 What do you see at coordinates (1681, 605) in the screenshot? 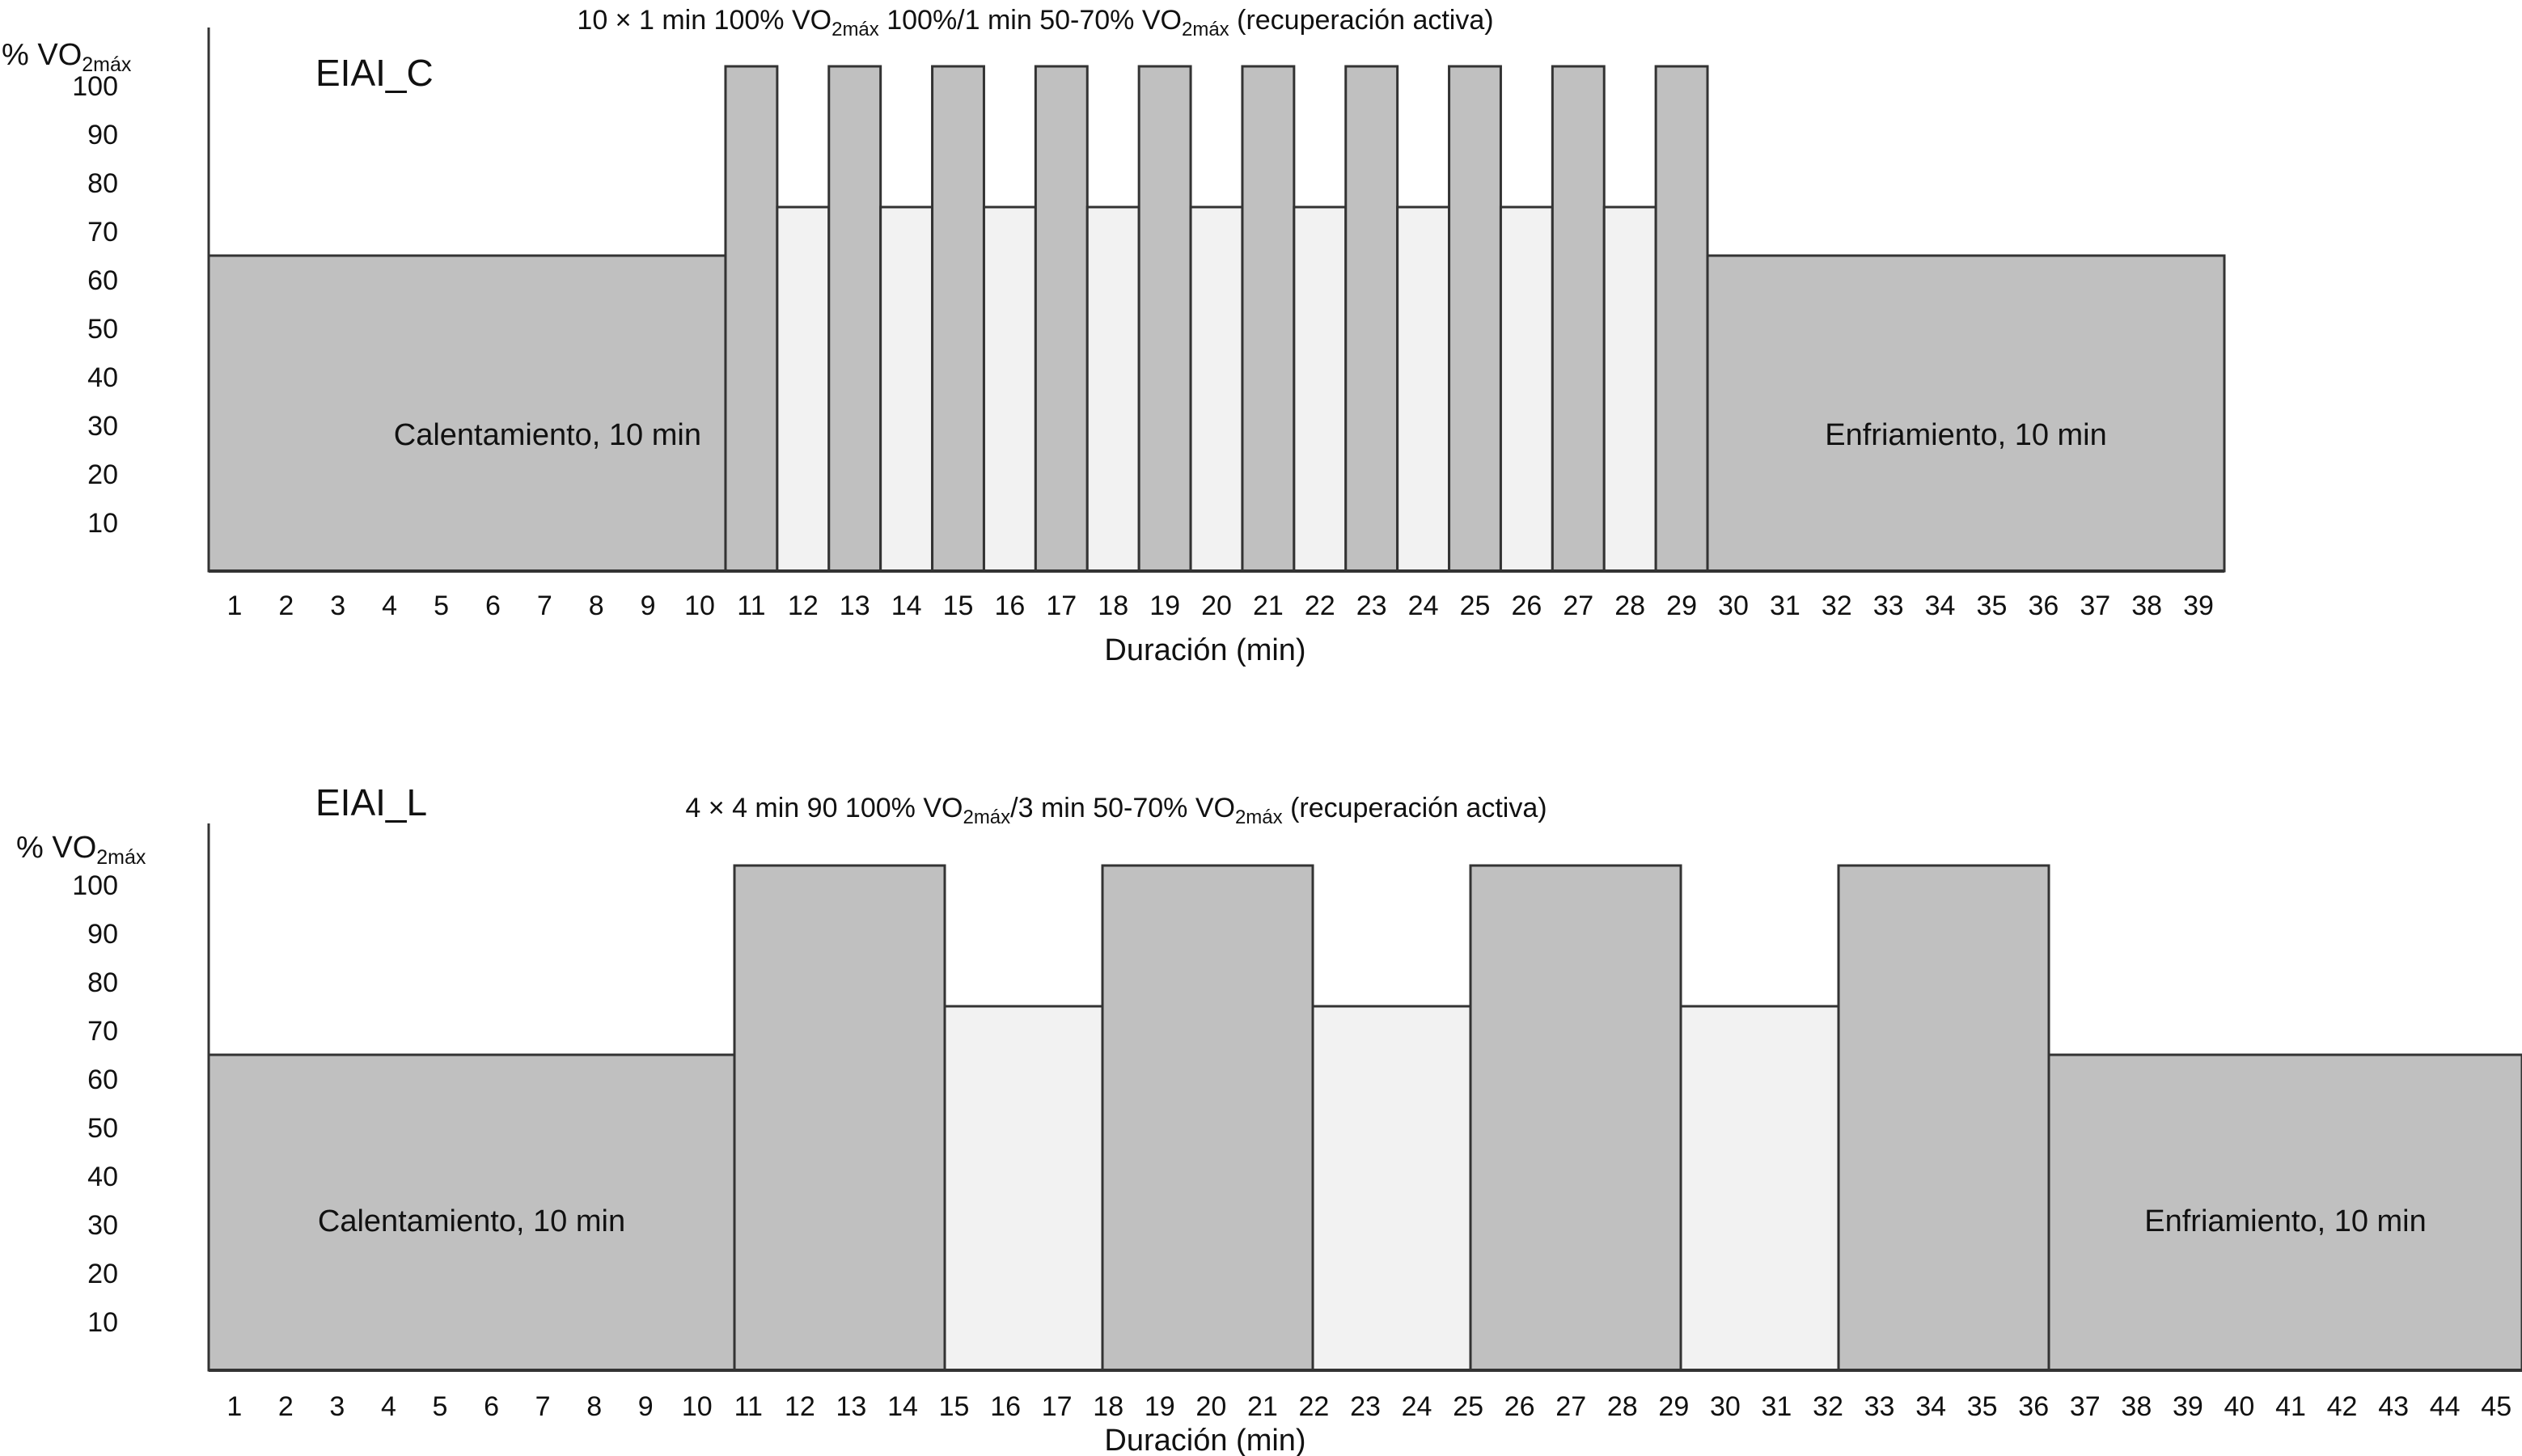
I see `x-tick-label: 29` at bounding box center [1681, 605].